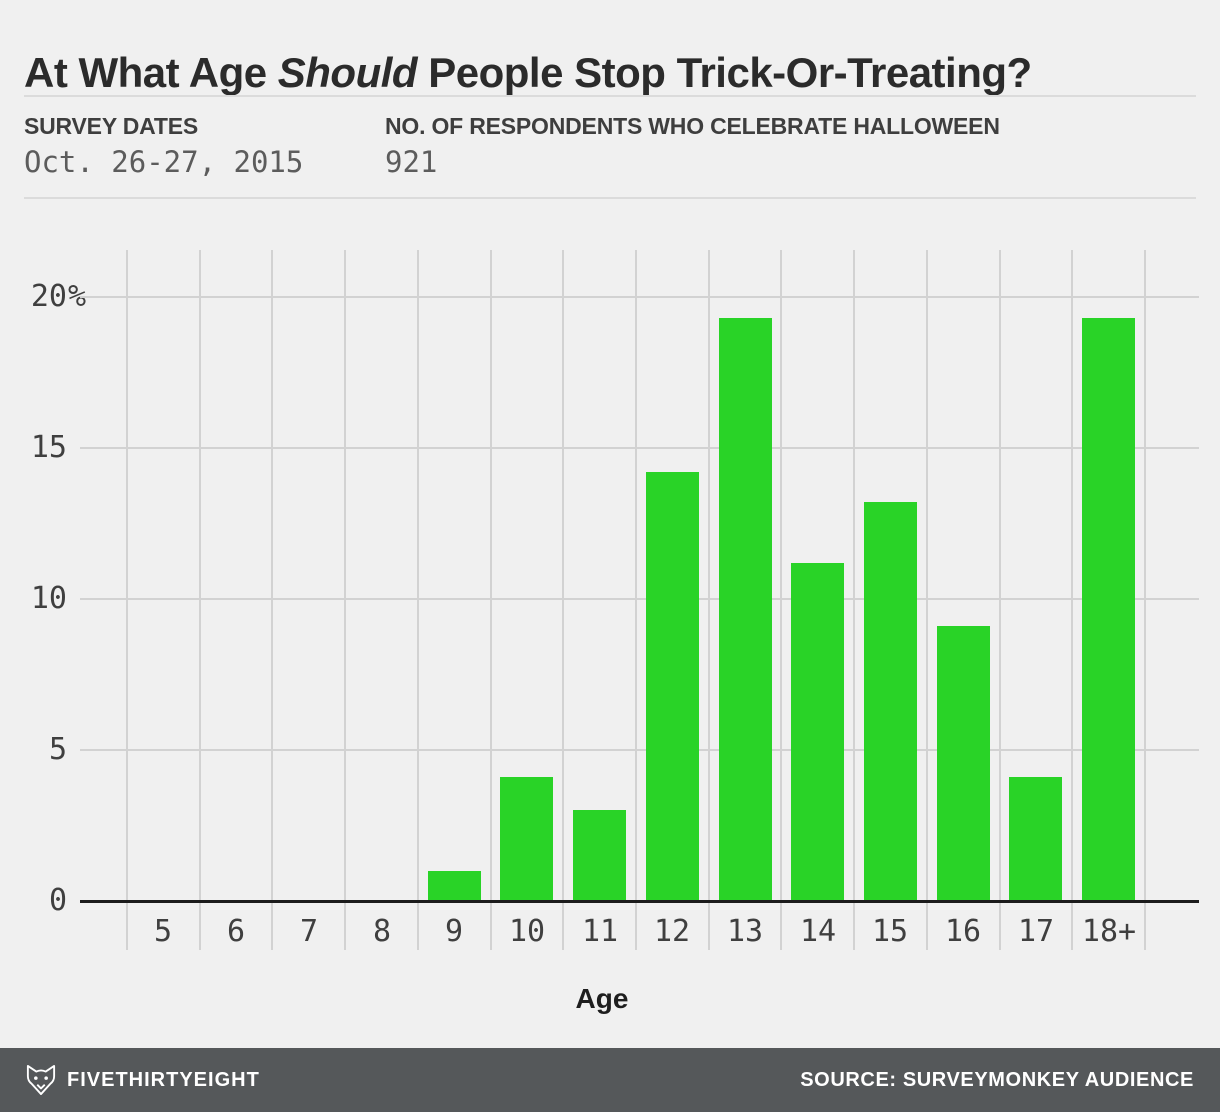 Image resolution: width=1220 pixels, height=1112 pixels. What do you see at coordinates (58, 296) in the screenshot?
I see `y-tick-label: 20%` at bounding box center [58, 296].